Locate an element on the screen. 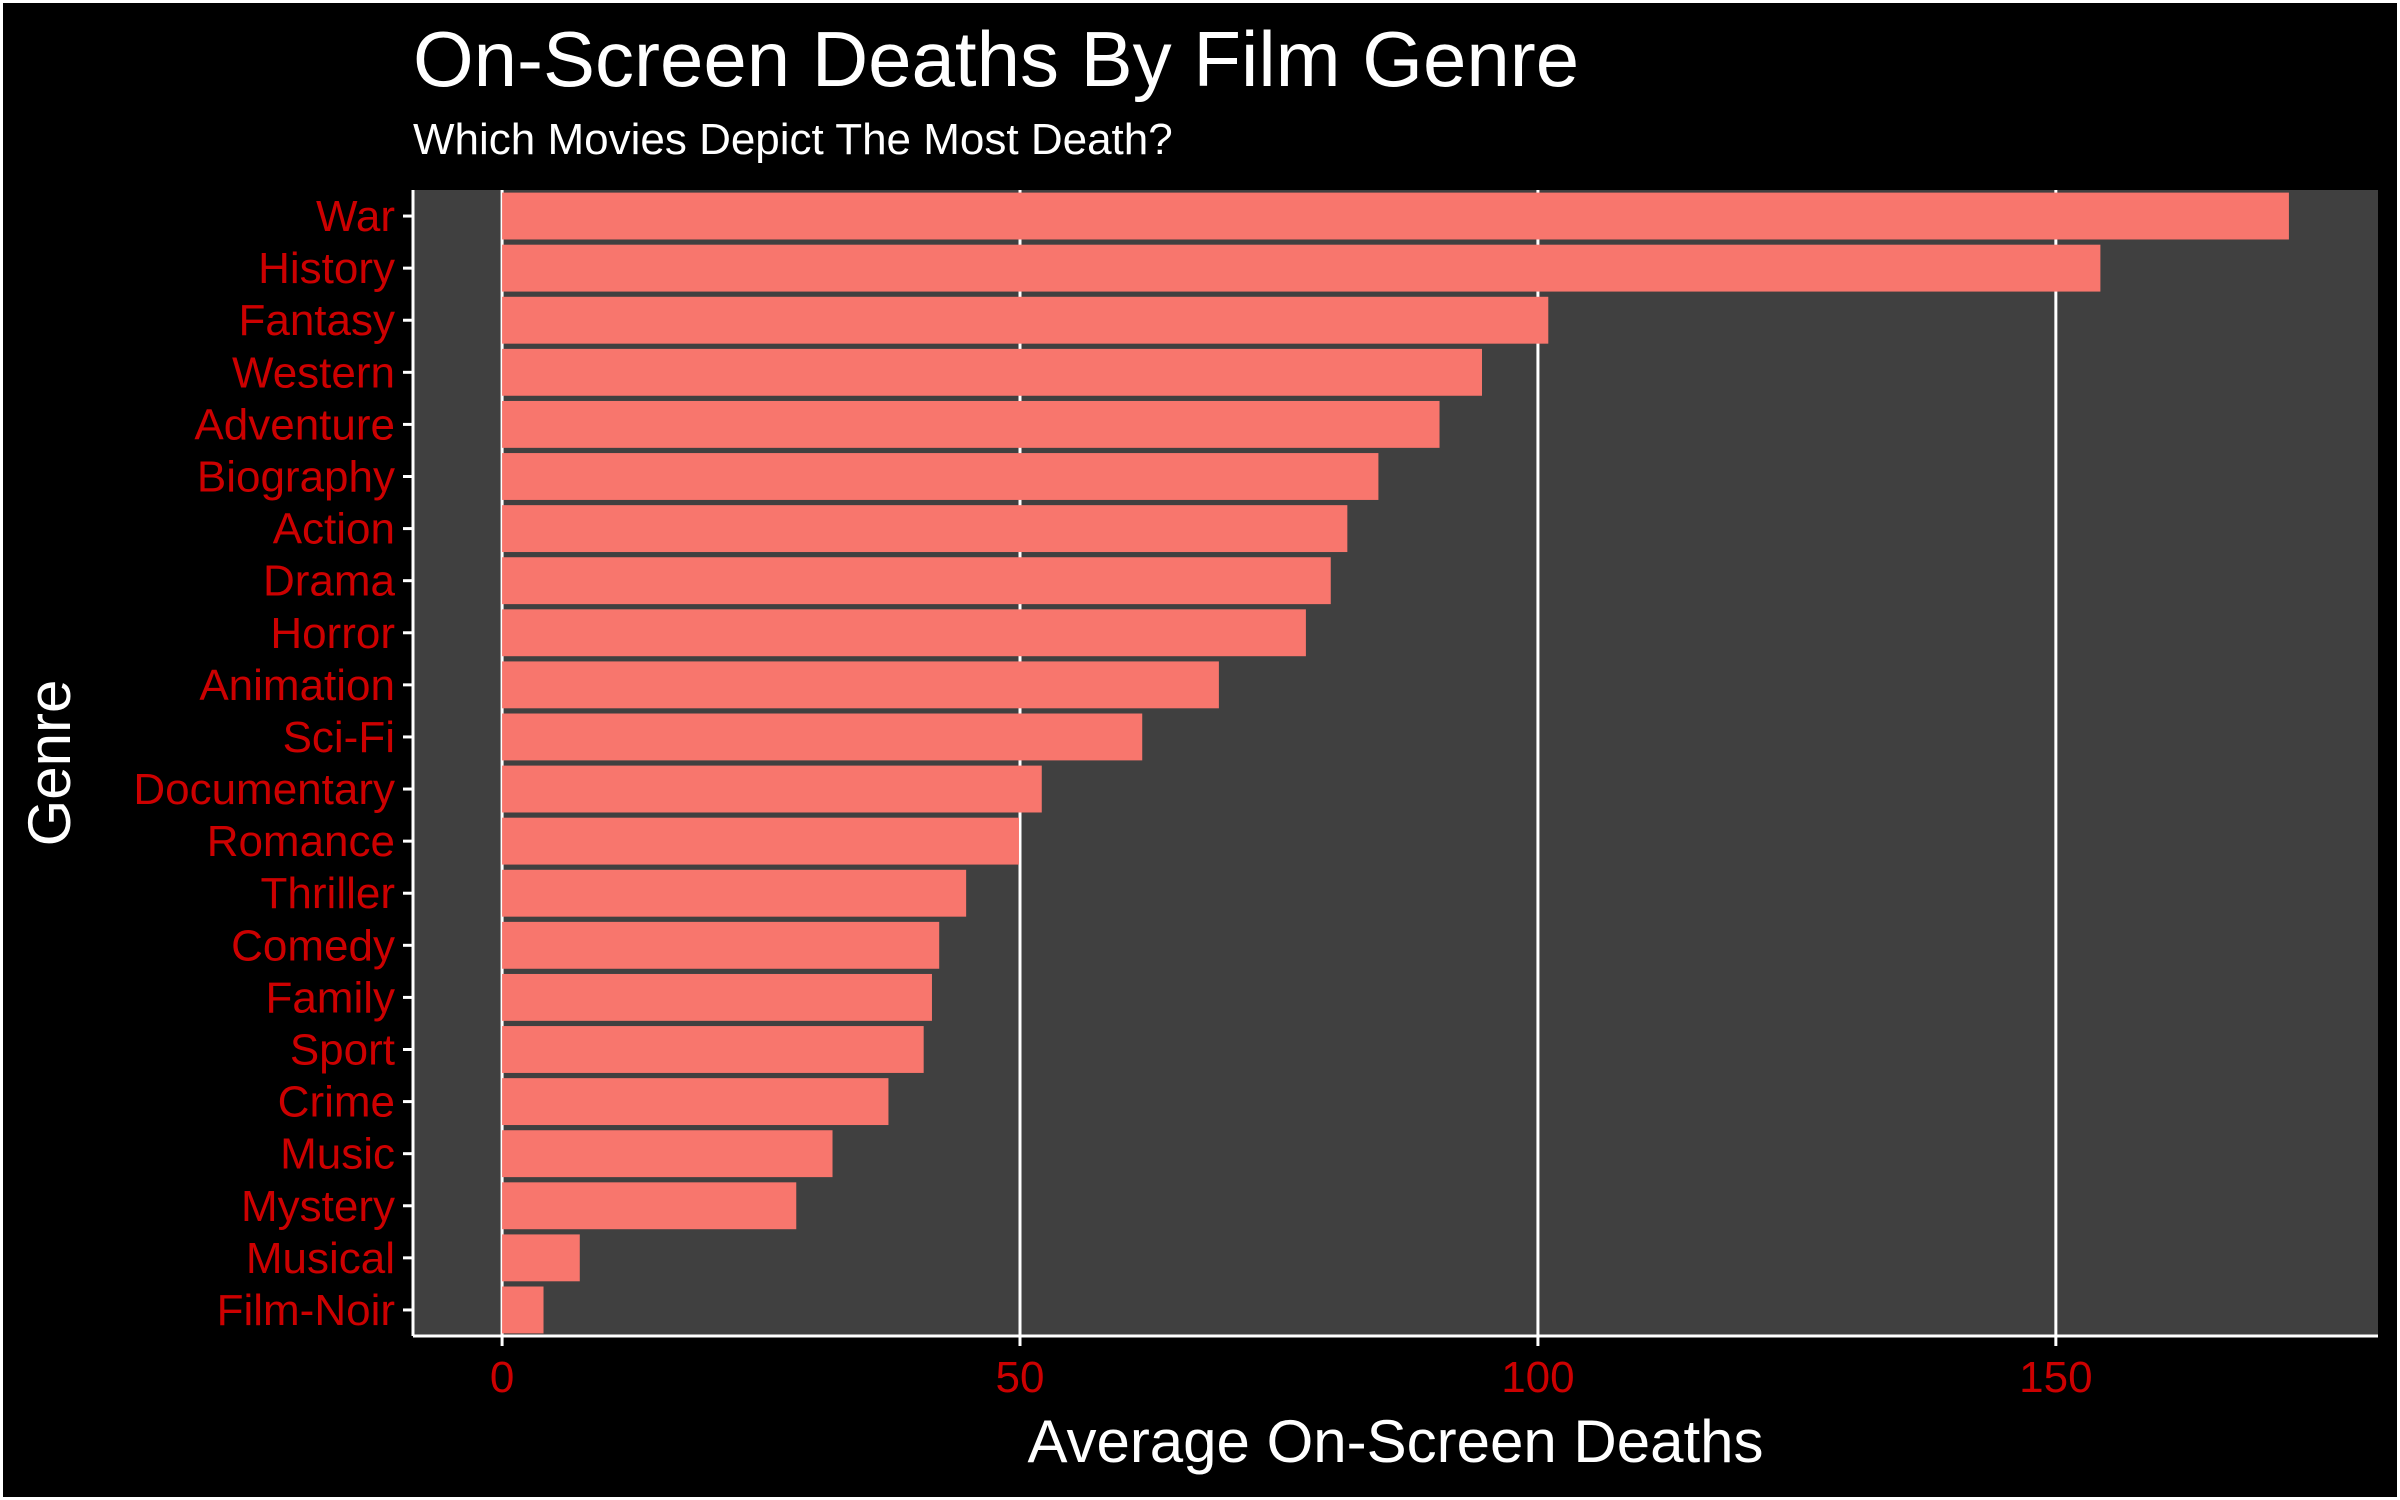 The height and width of the screenshot is (1500, 2400). chart-title: On-Screen Deaths By Film Genre is located at coordinates (996, 59).